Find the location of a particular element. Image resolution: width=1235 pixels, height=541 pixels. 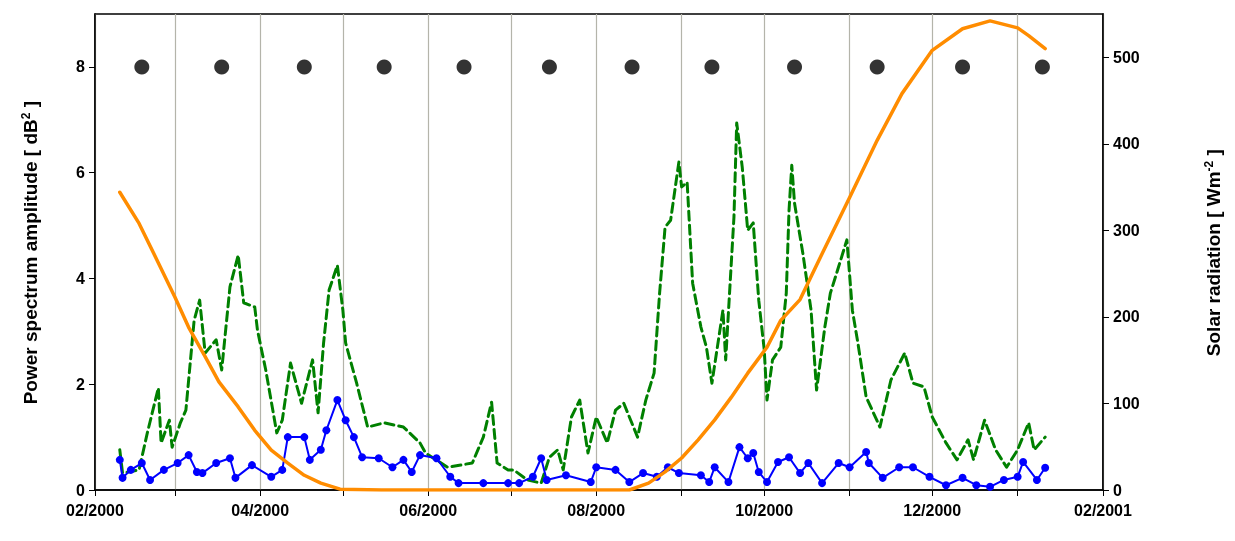

x-tick-label: 04/2000 is located at coordinates (260, 510).